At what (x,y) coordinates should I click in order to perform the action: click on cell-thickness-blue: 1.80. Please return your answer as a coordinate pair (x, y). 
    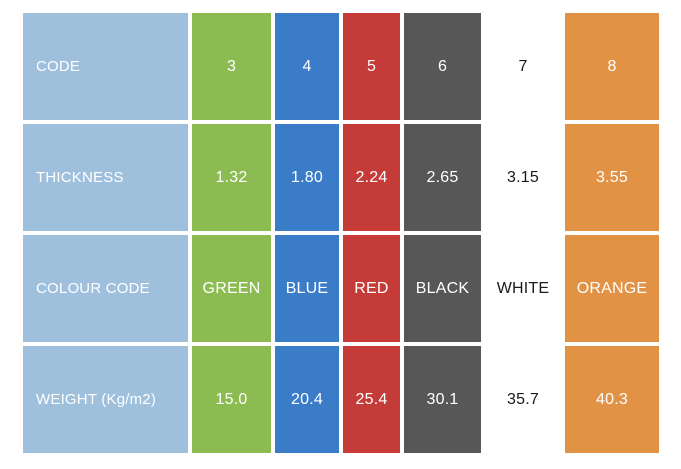
    Looking at the image, I should click on (307, 177).